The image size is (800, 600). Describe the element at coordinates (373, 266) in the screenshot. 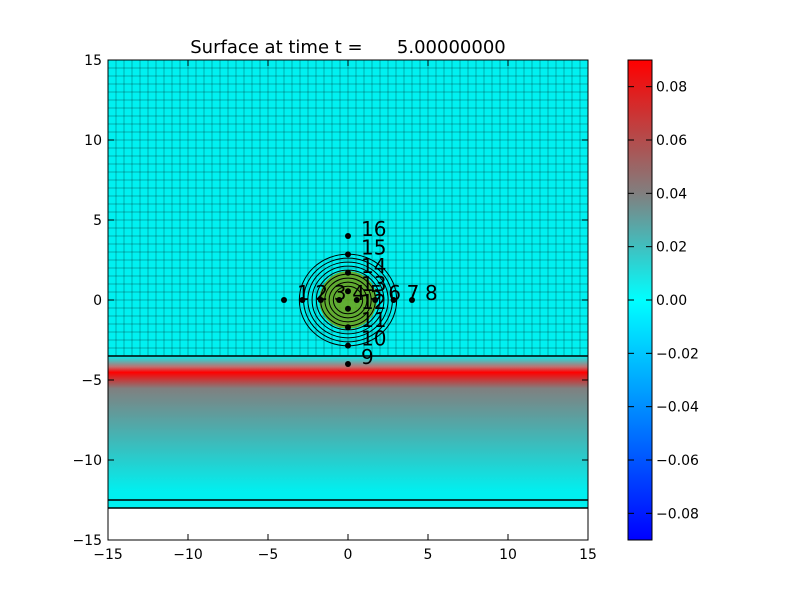

I see `gauge-label: 14` at that location.